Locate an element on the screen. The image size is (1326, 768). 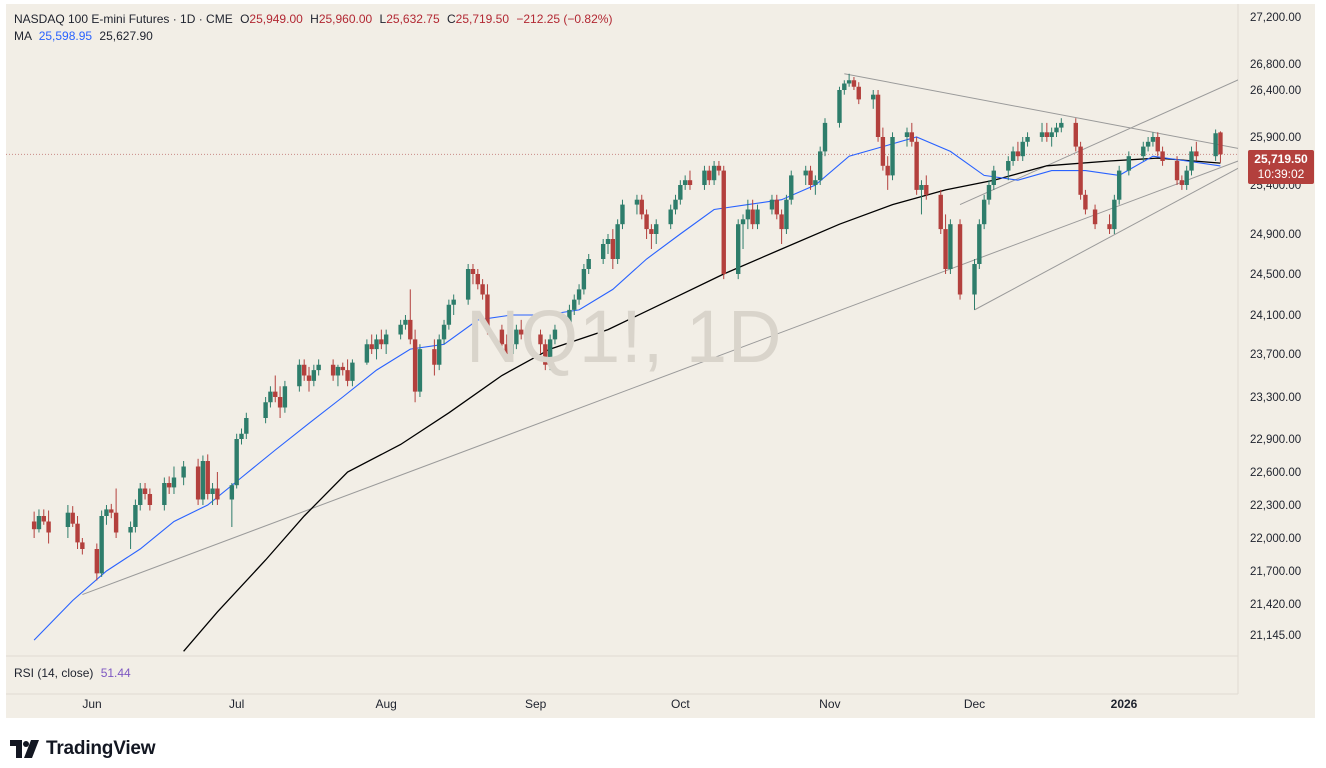
tradingview-wordmark: TradingView is located at coordinates (101, 748).